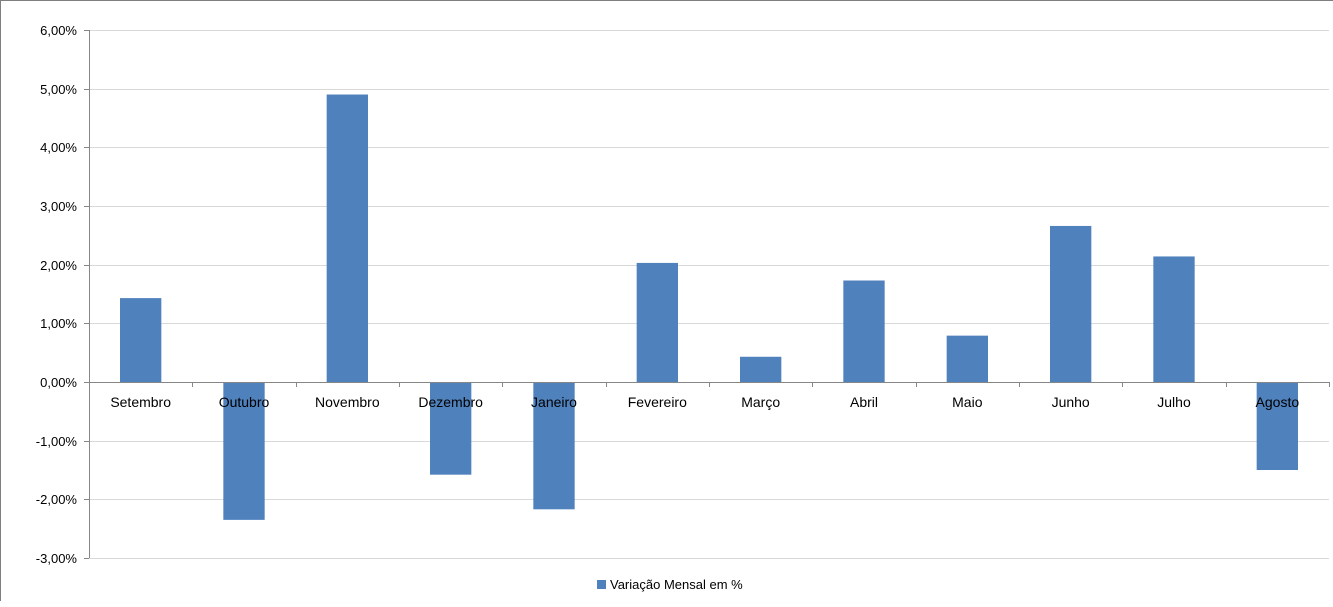 This screenshot has height=607, width=1333. I want to click on bar-maio, so click(967, 358).